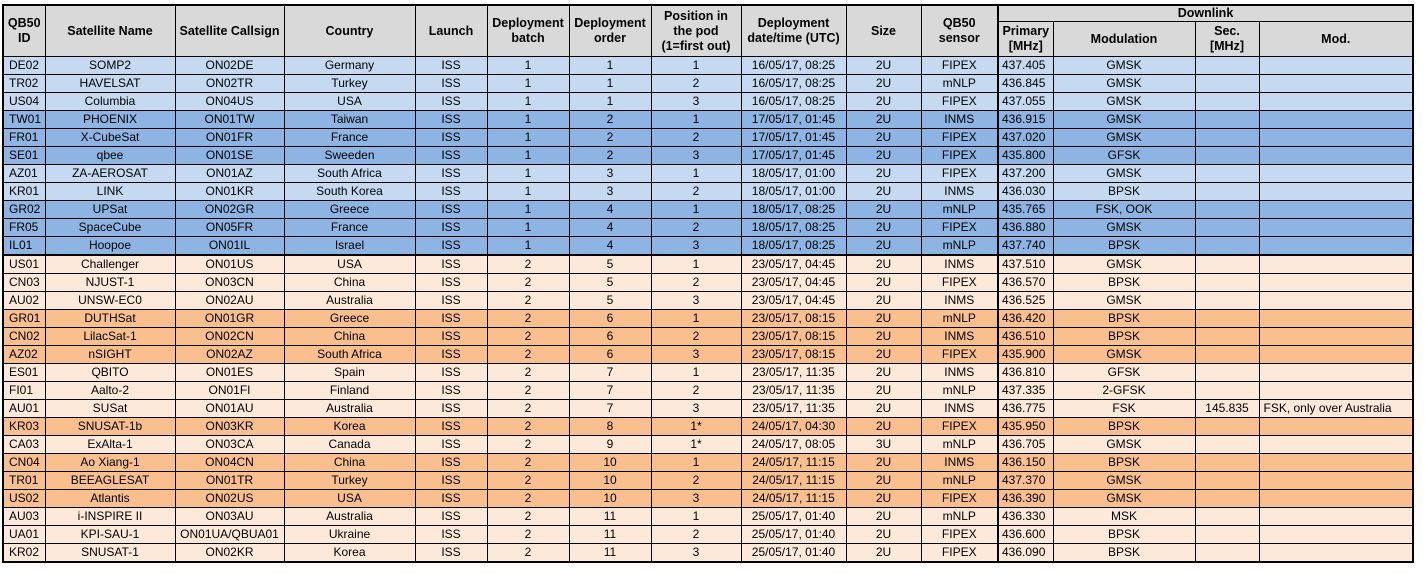 This screenshot has width=1425, height=574. Describe the element at coordinates (24, 372) in the screenshot. I see `id-cell: ES01` at that location.